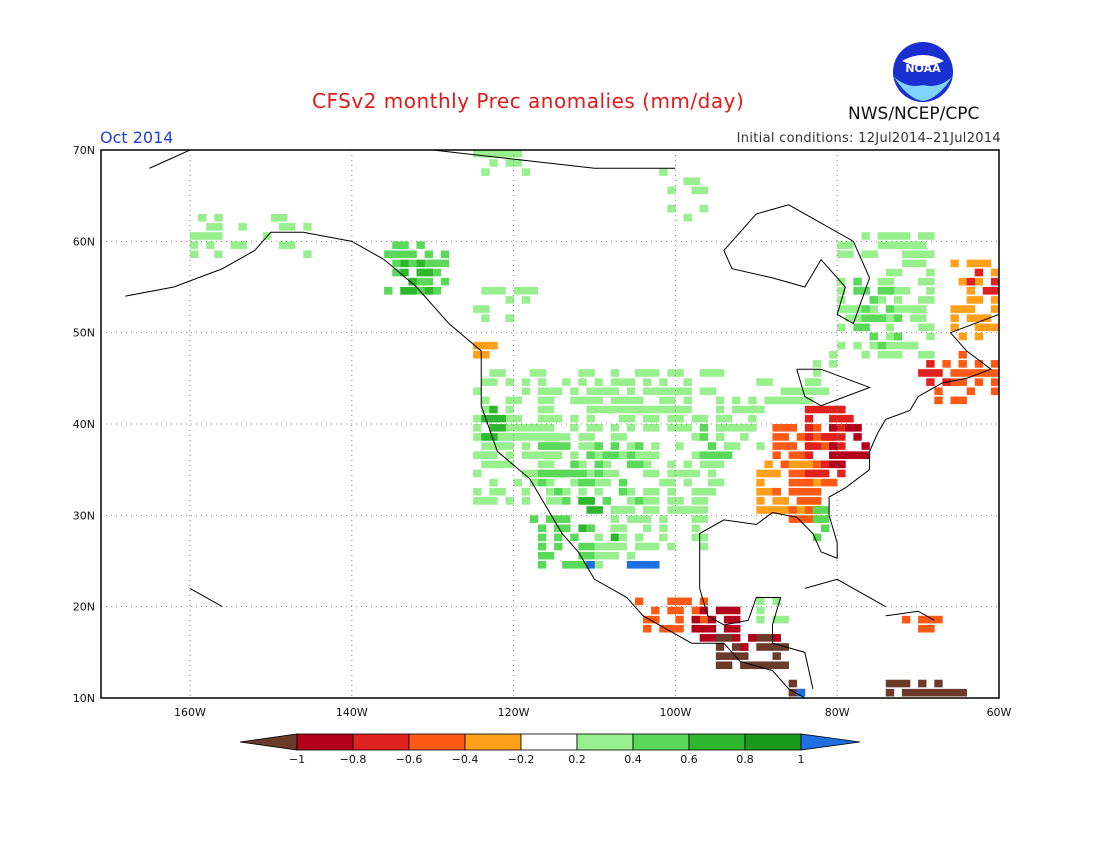  What do you see at coordinates (528, 101) in the screenshot?
I see `chart-title: CFSv2 monthly Prec anomalies (mm/day)` at bounding box center [528, 101].